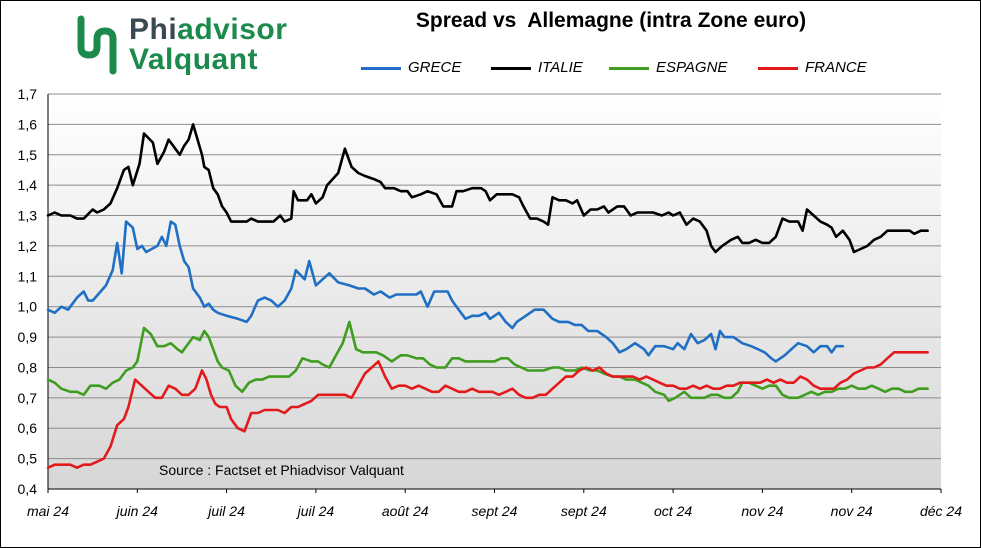 The height and width of the screenshot is (548, 981). I want to click on logo-text-phi: Phi, so click(153, 29).